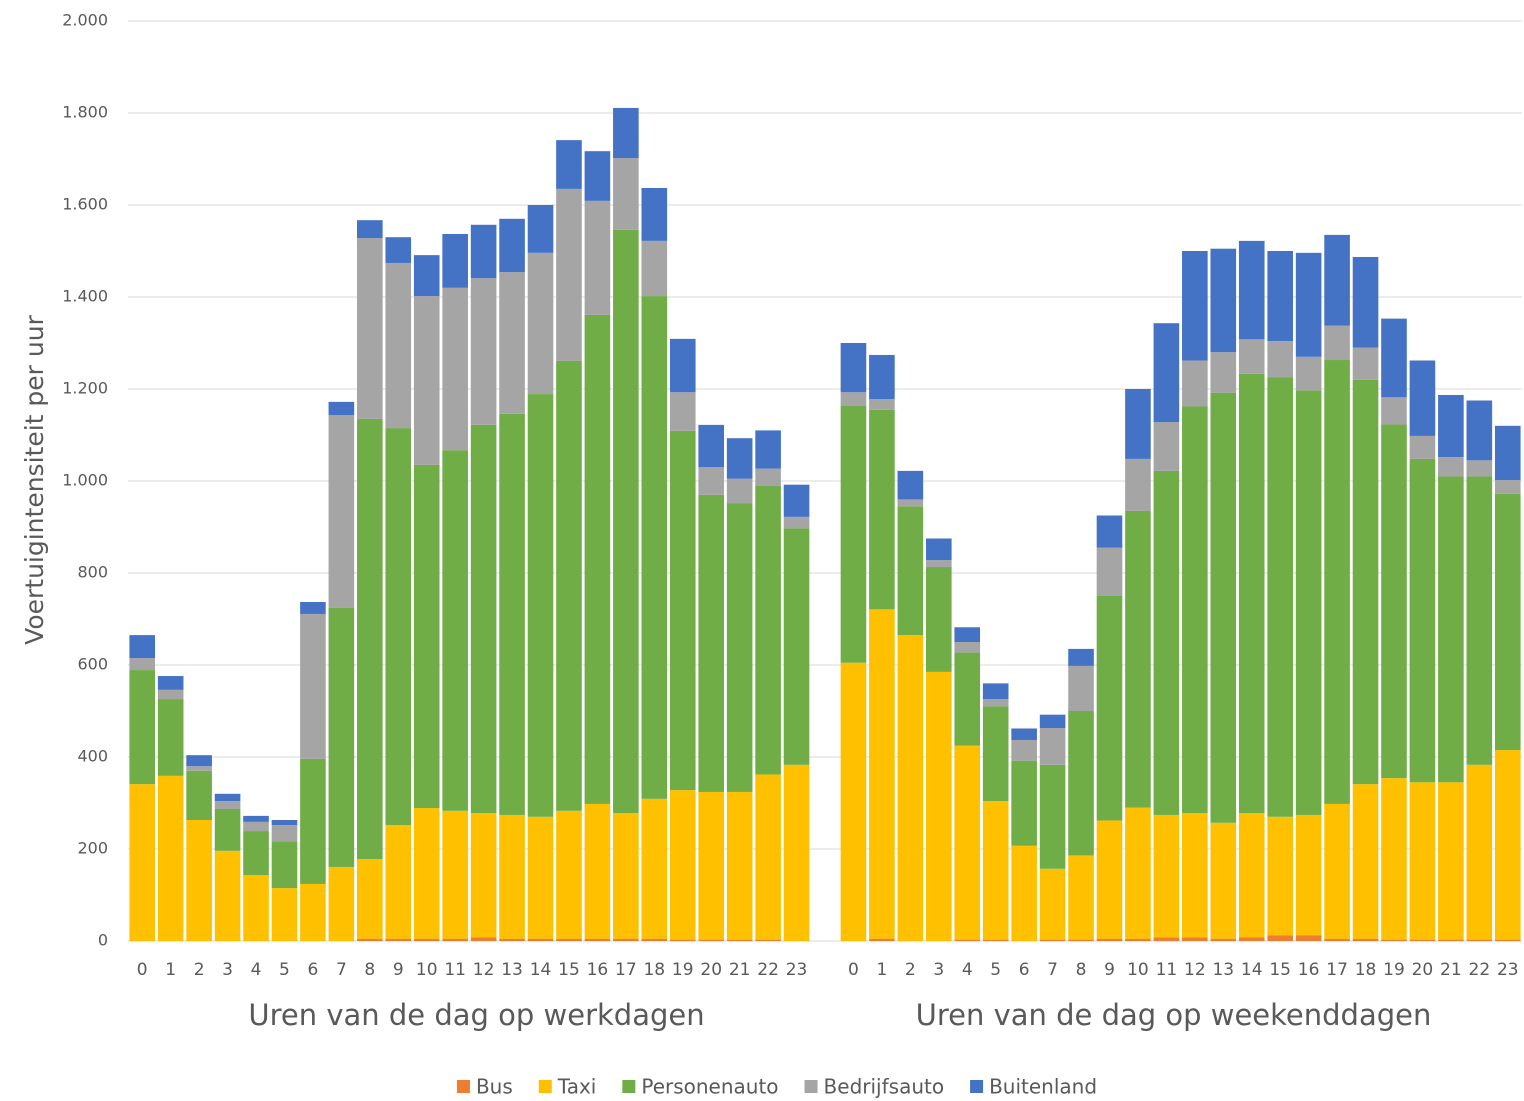 The image size is (1524, 1101). What do you see at coordinates (103, 940) in the screenshot?
I see `y-tick-label: 0` at bounding box center [103, 940].